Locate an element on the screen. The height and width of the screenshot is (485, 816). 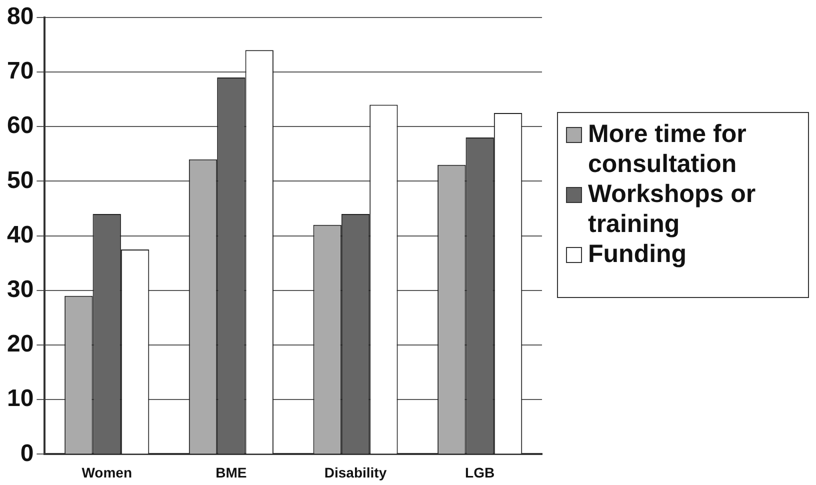
y-tick-label: 10 is located at coordinates (20, 398).